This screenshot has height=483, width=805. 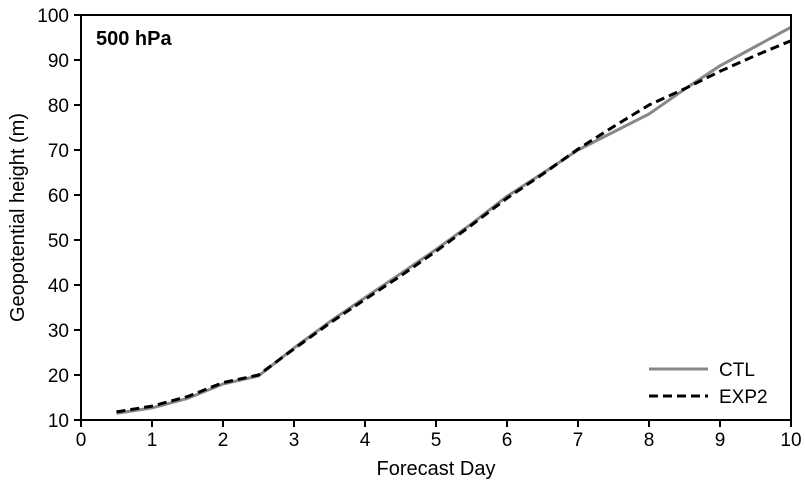 I want to click on x-tick-label: 9, so click(x=720, y=440).